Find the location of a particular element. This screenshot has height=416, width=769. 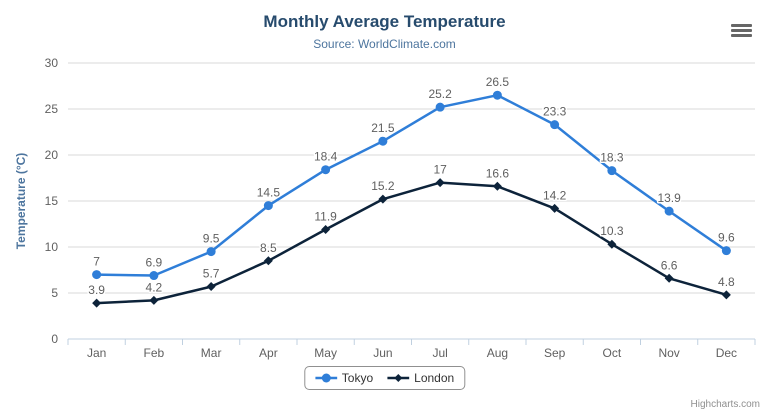

y-axis-label: 30 is located at coordinates (52, 63).